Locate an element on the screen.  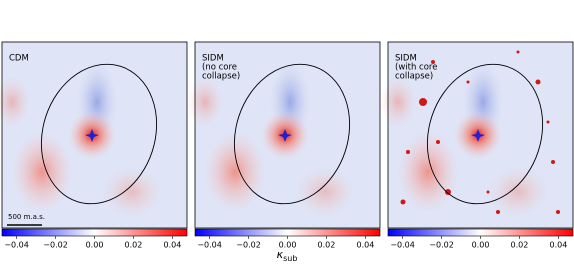
panel-label: (with core is located at coordinates (416, 68).